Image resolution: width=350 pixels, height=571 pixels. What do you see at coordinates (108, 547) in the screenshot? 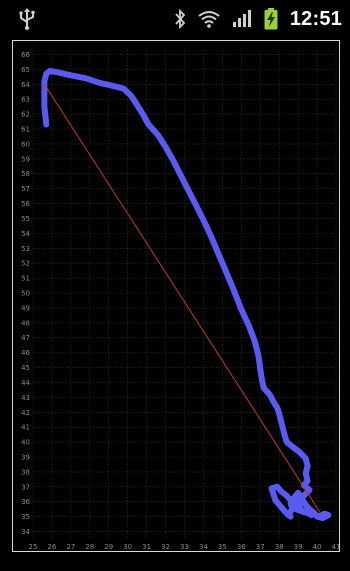
I see `x-tick-label: 29` at bounding box center [108, 547].